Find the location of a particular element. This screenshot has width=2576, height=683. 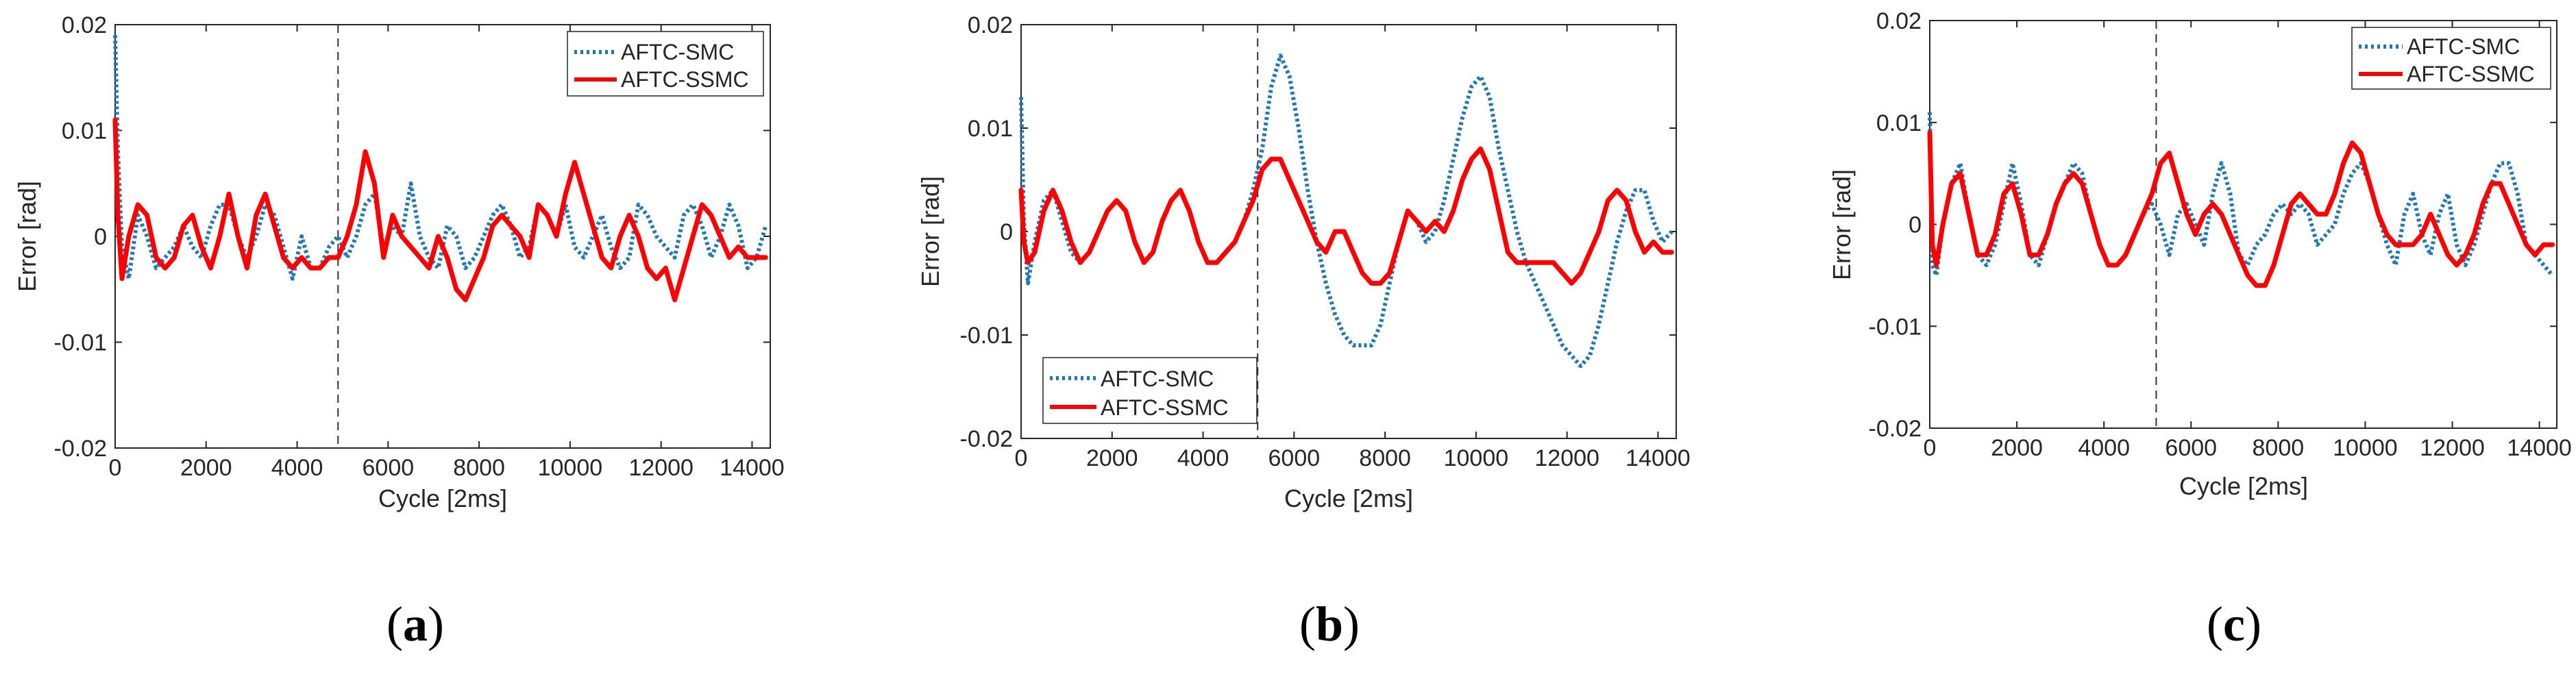

caption-letter-b: b is located at coordinates (1330, 624).